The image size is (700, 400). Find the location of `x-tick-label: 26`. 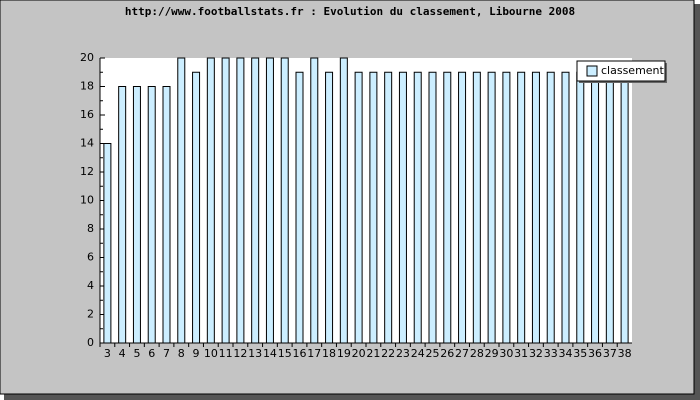

x-tick-label: 26 is located at coordinates (447, 353).